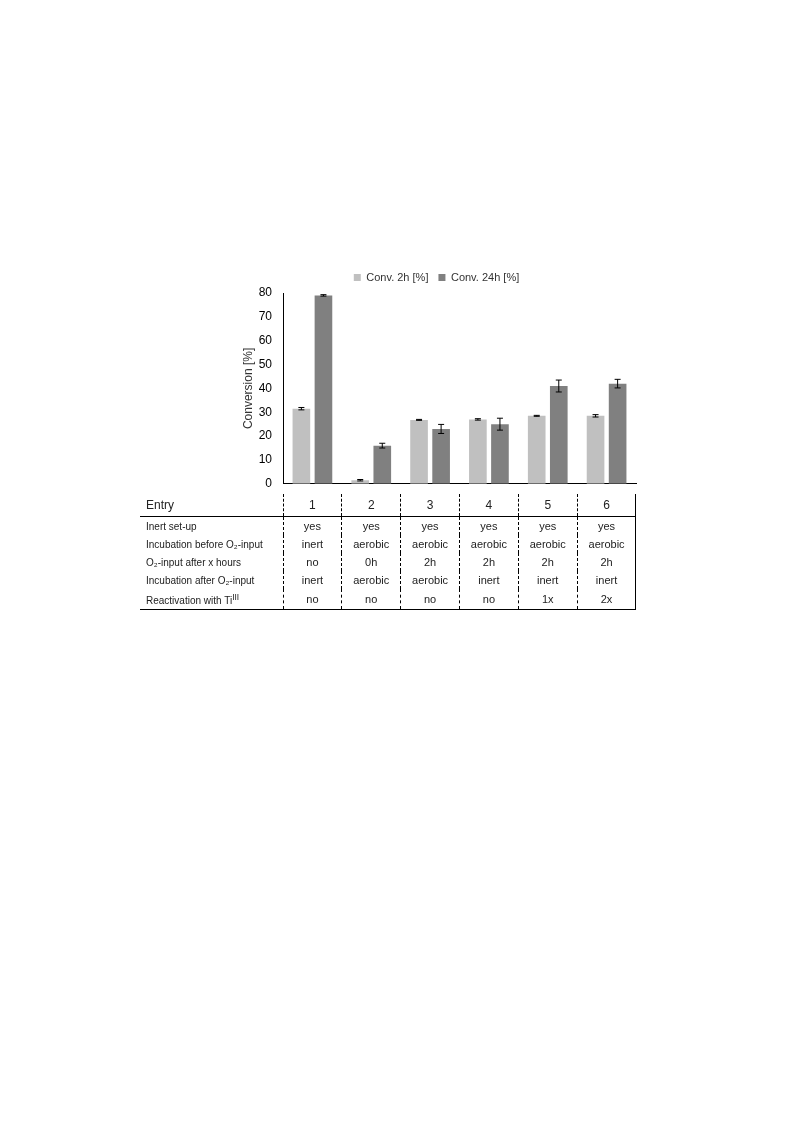 This screenshot has width=793, height=1121. Describe the element at coordinates (312, 505) in the screenshot. I see `x-tick-label: 1` at that location.